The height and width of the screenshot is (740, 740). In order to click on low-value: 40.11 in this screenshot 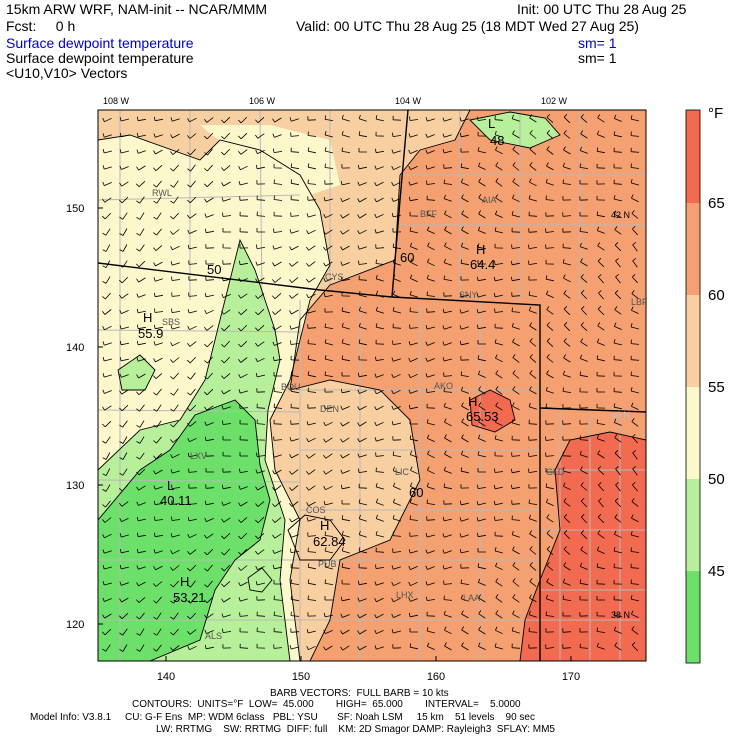, I will do `click(176, 500)`.